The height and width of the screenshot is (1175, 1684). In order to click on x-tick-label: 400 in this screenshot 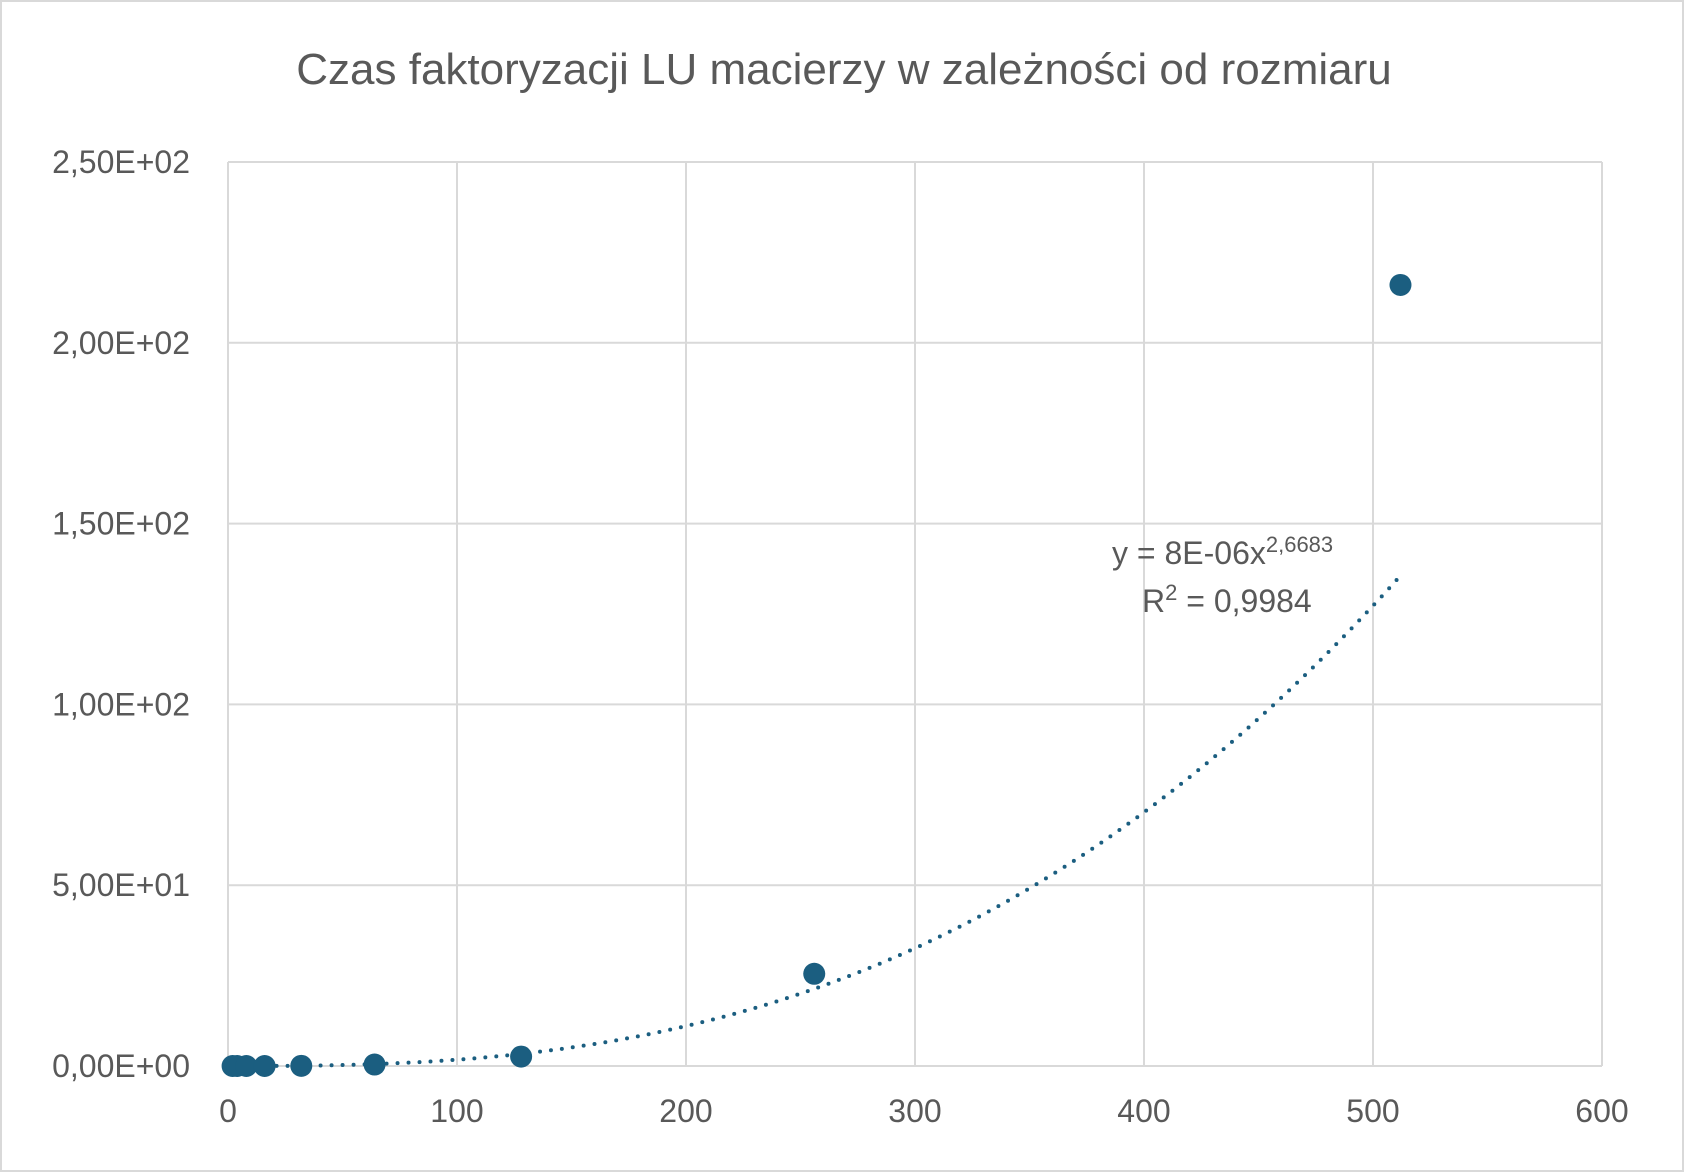, I will do `click(1143, 1111)`.